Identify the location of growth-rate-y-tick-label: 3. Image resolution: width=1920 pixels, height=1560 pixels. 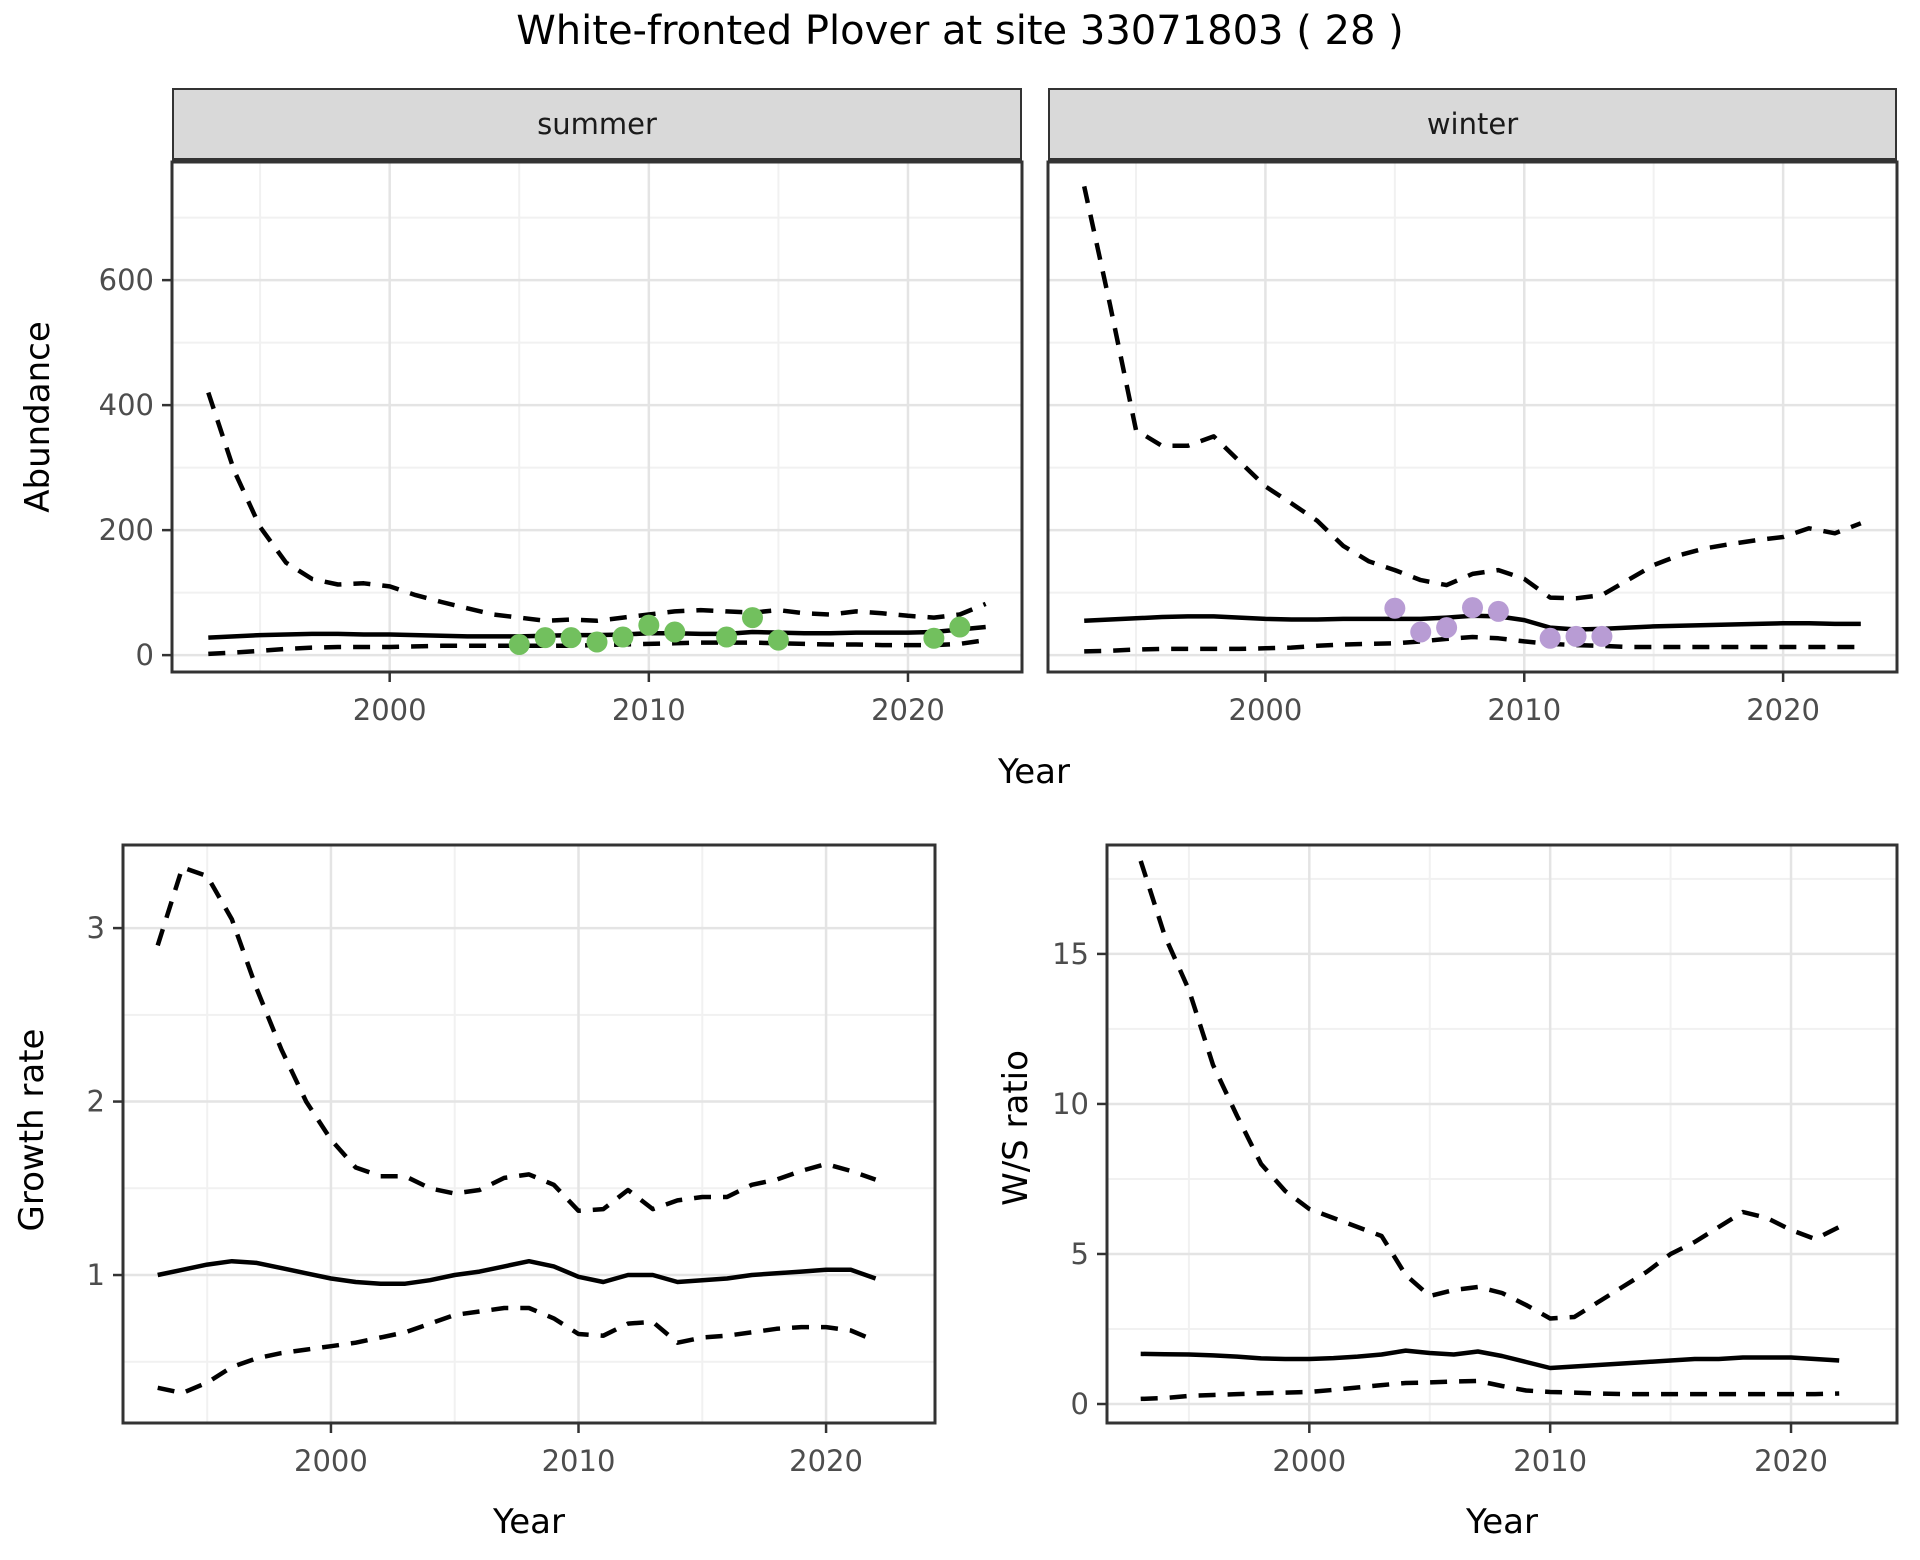
(96, 928).